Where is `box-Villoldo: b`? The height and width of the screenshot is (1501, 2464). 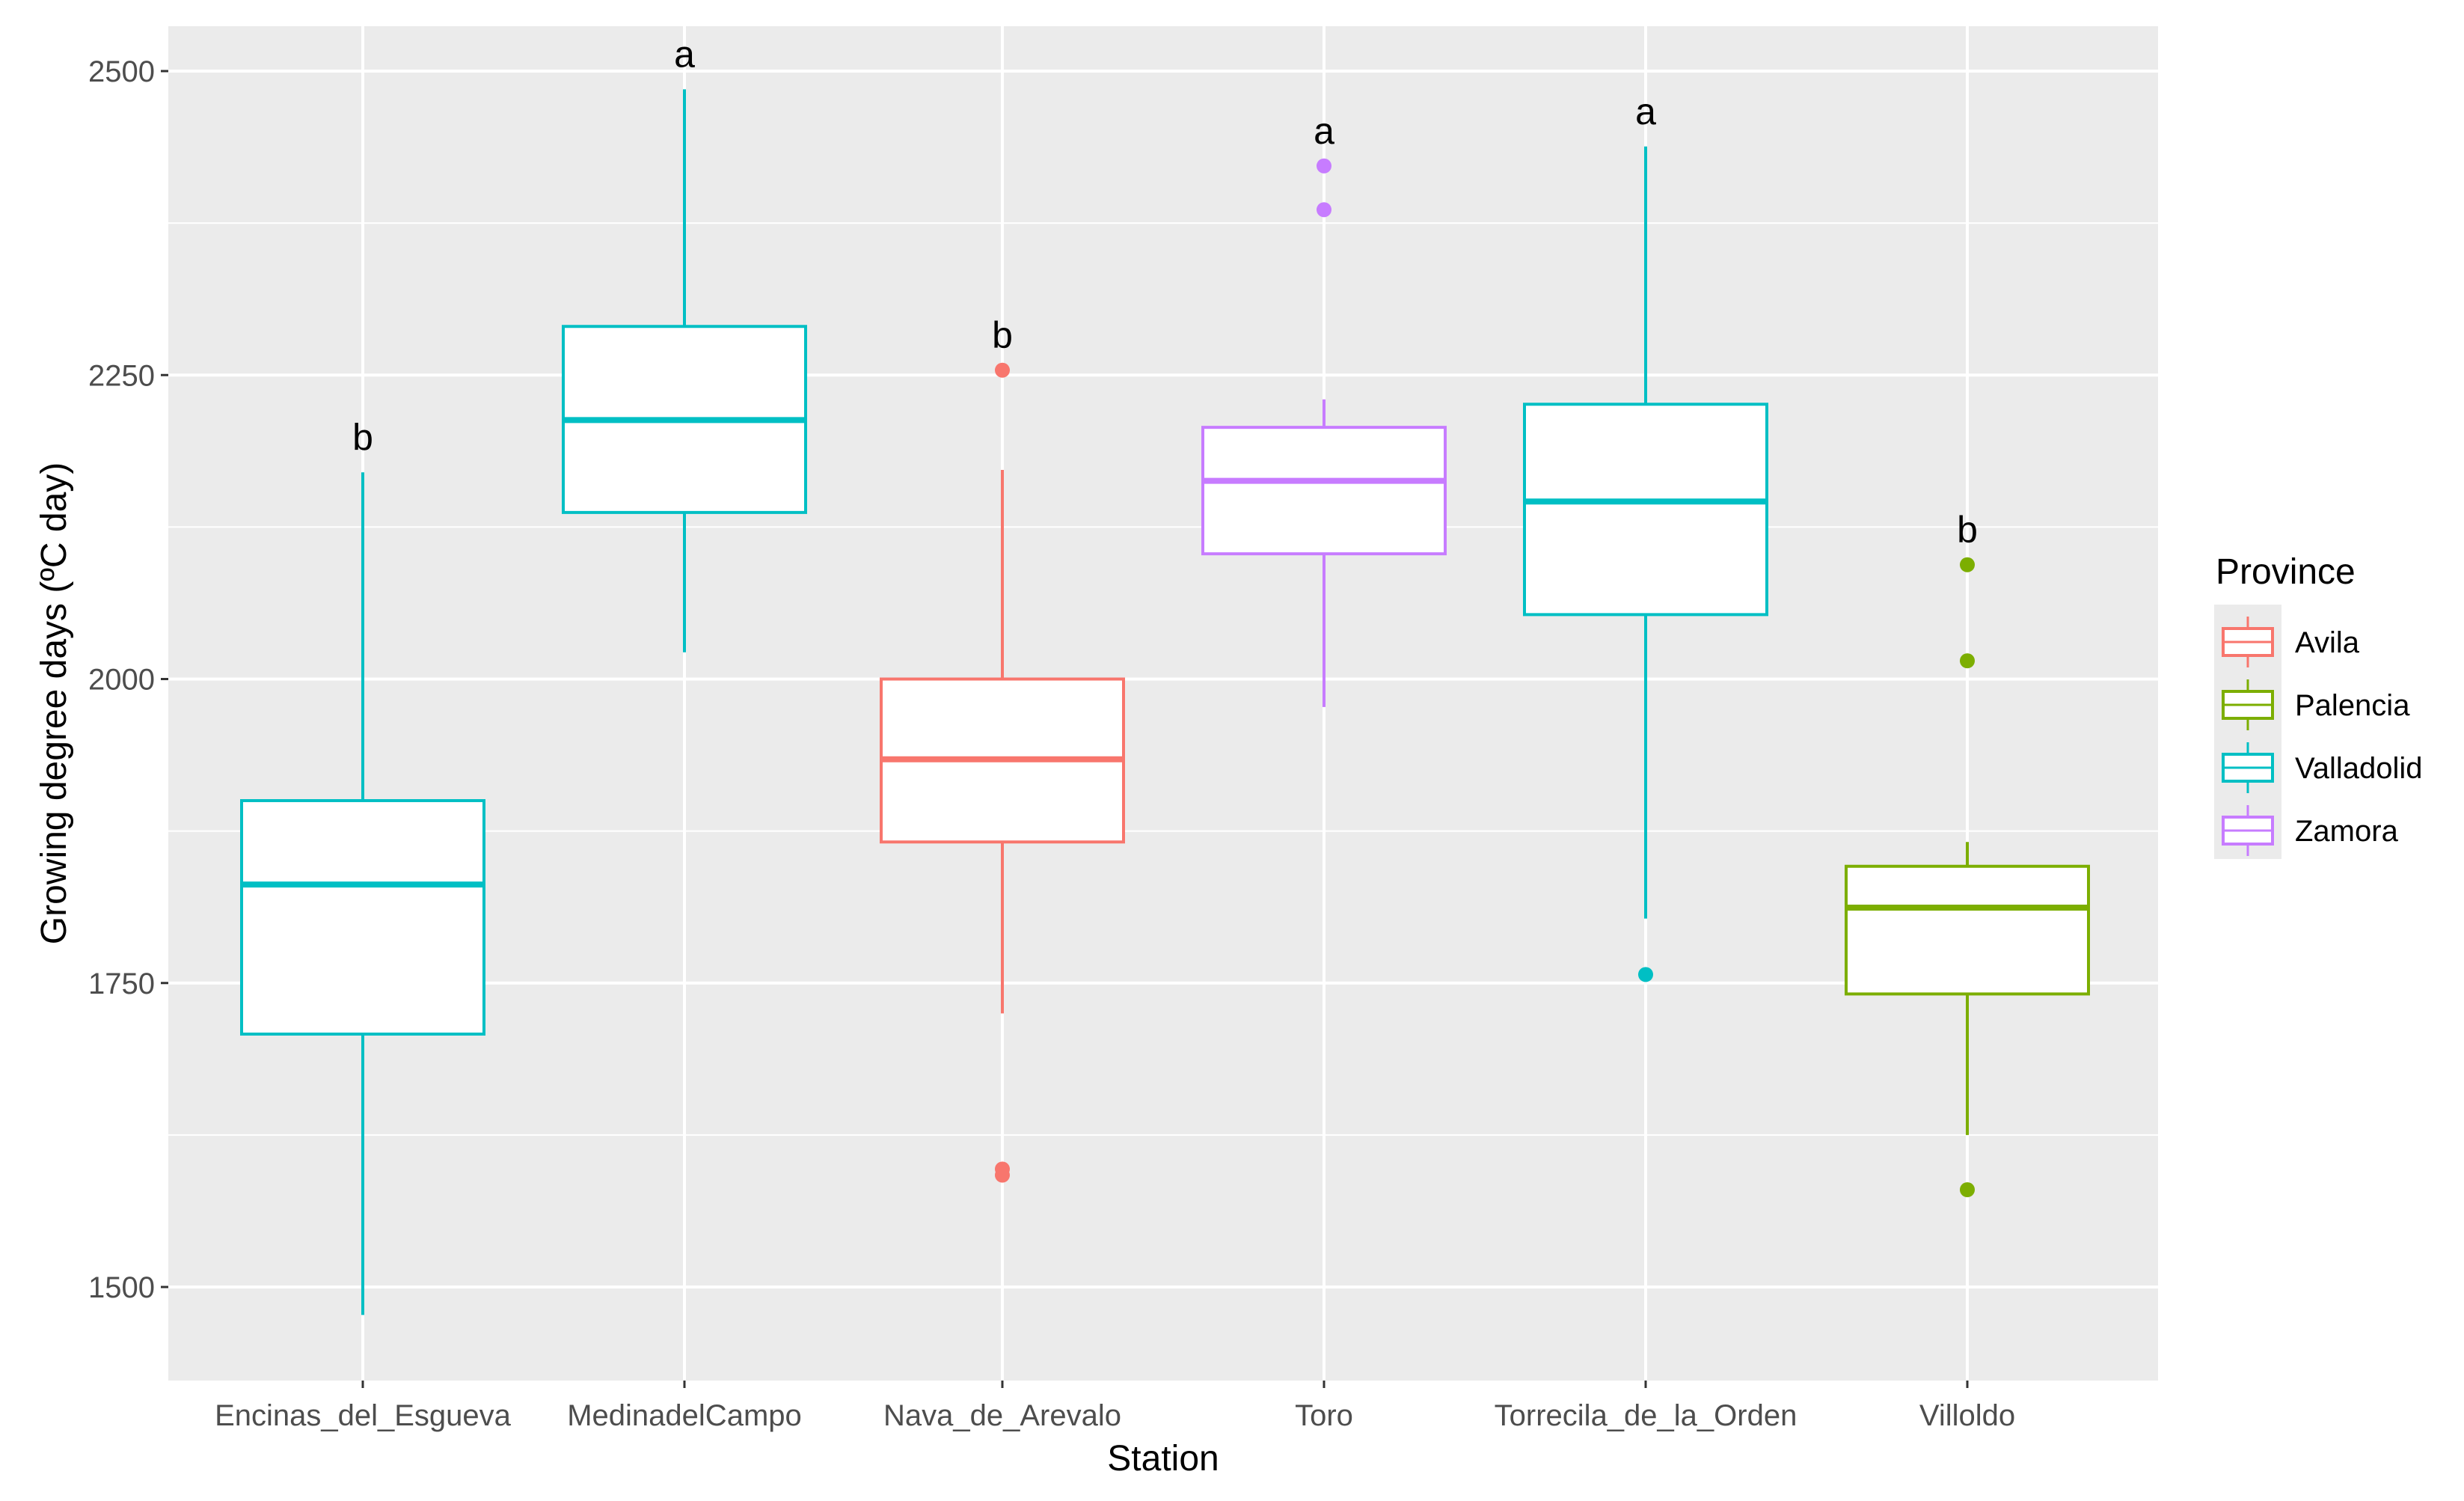 box-Villoldo: b is located at coordinates (1967, 853).